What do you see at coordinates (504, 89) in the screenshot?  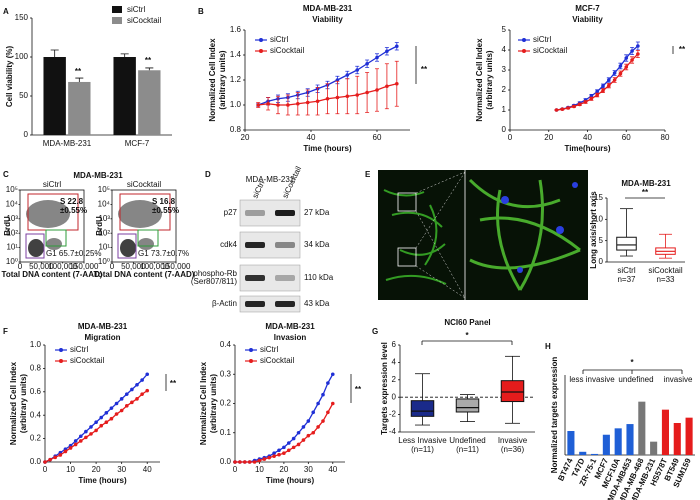 I see `y-tick-label: 2` at bounding box center [504, 89].